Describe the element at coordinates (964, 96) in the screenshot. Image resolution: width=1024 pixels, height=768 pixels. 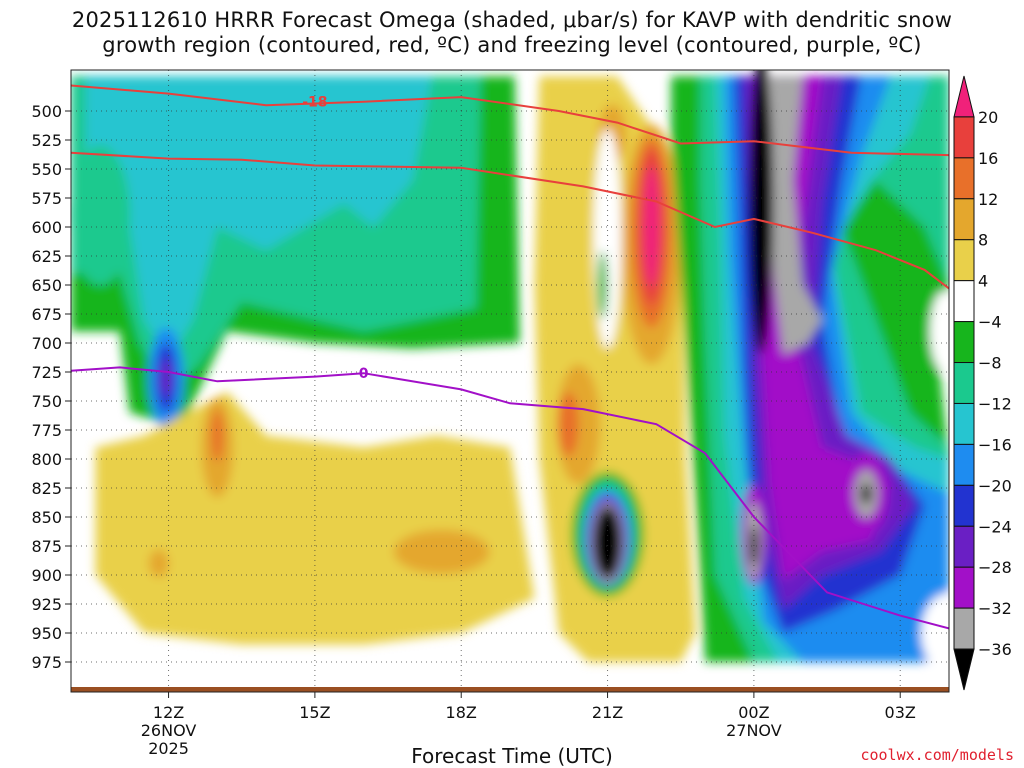
I see `colorbar-cap-top` at that location.